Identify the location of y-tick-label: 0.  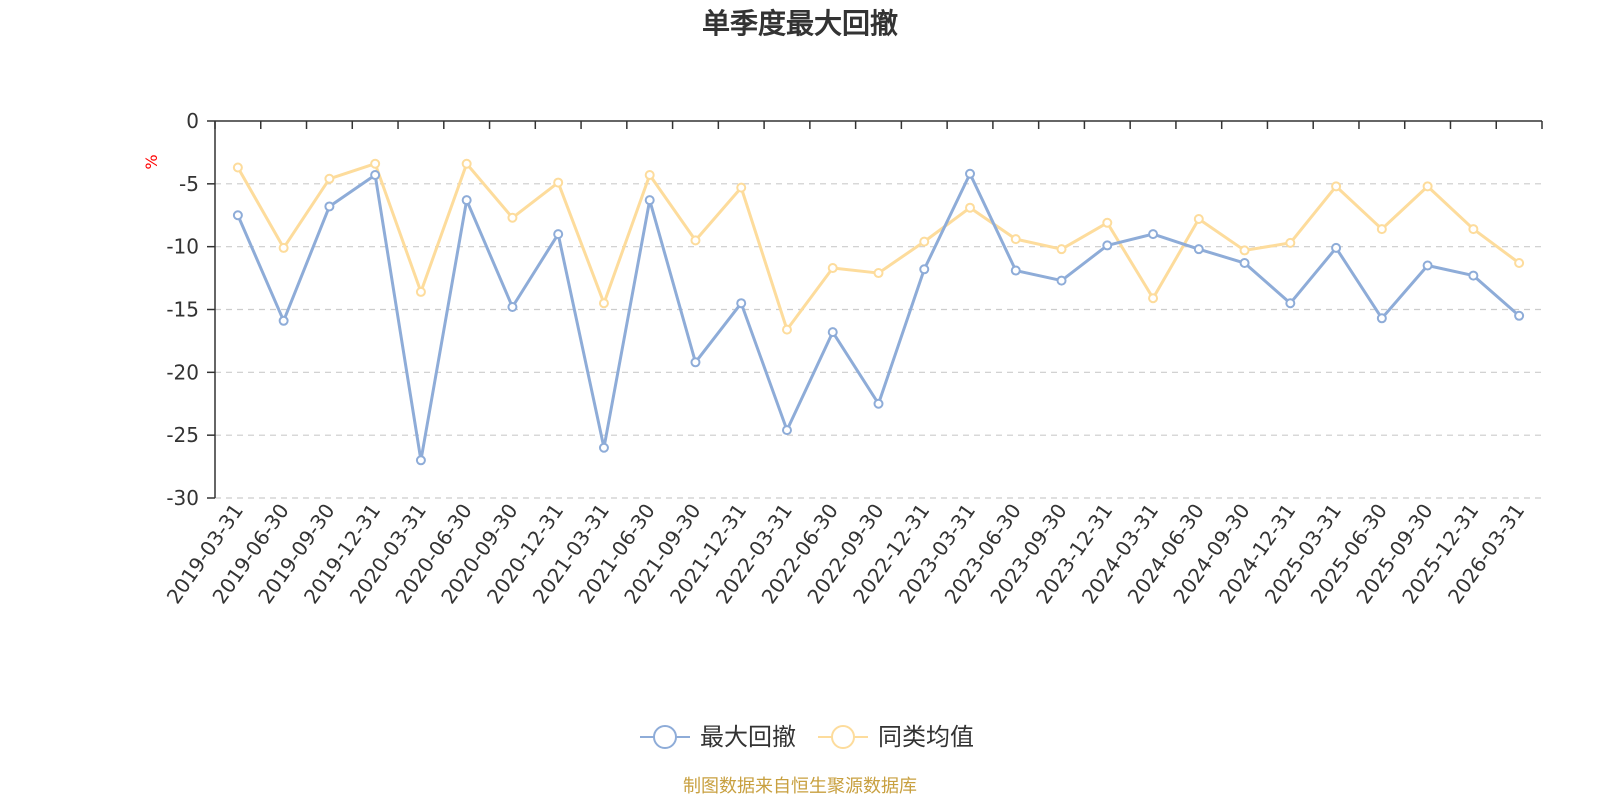
(192, 121).